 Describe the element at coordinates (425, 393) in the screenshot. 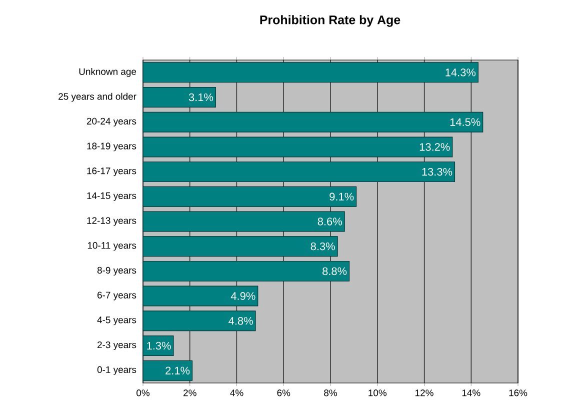

I see `x-tick-label: 12%` at that location.